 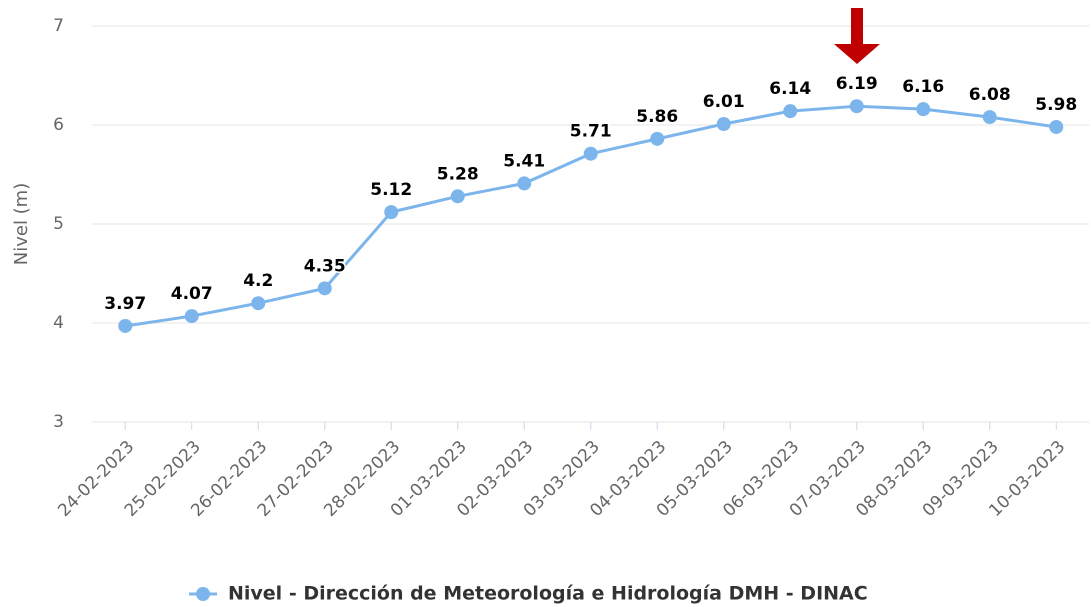 I want to click on y-tick-label: 4, so click(x=58, y=323).